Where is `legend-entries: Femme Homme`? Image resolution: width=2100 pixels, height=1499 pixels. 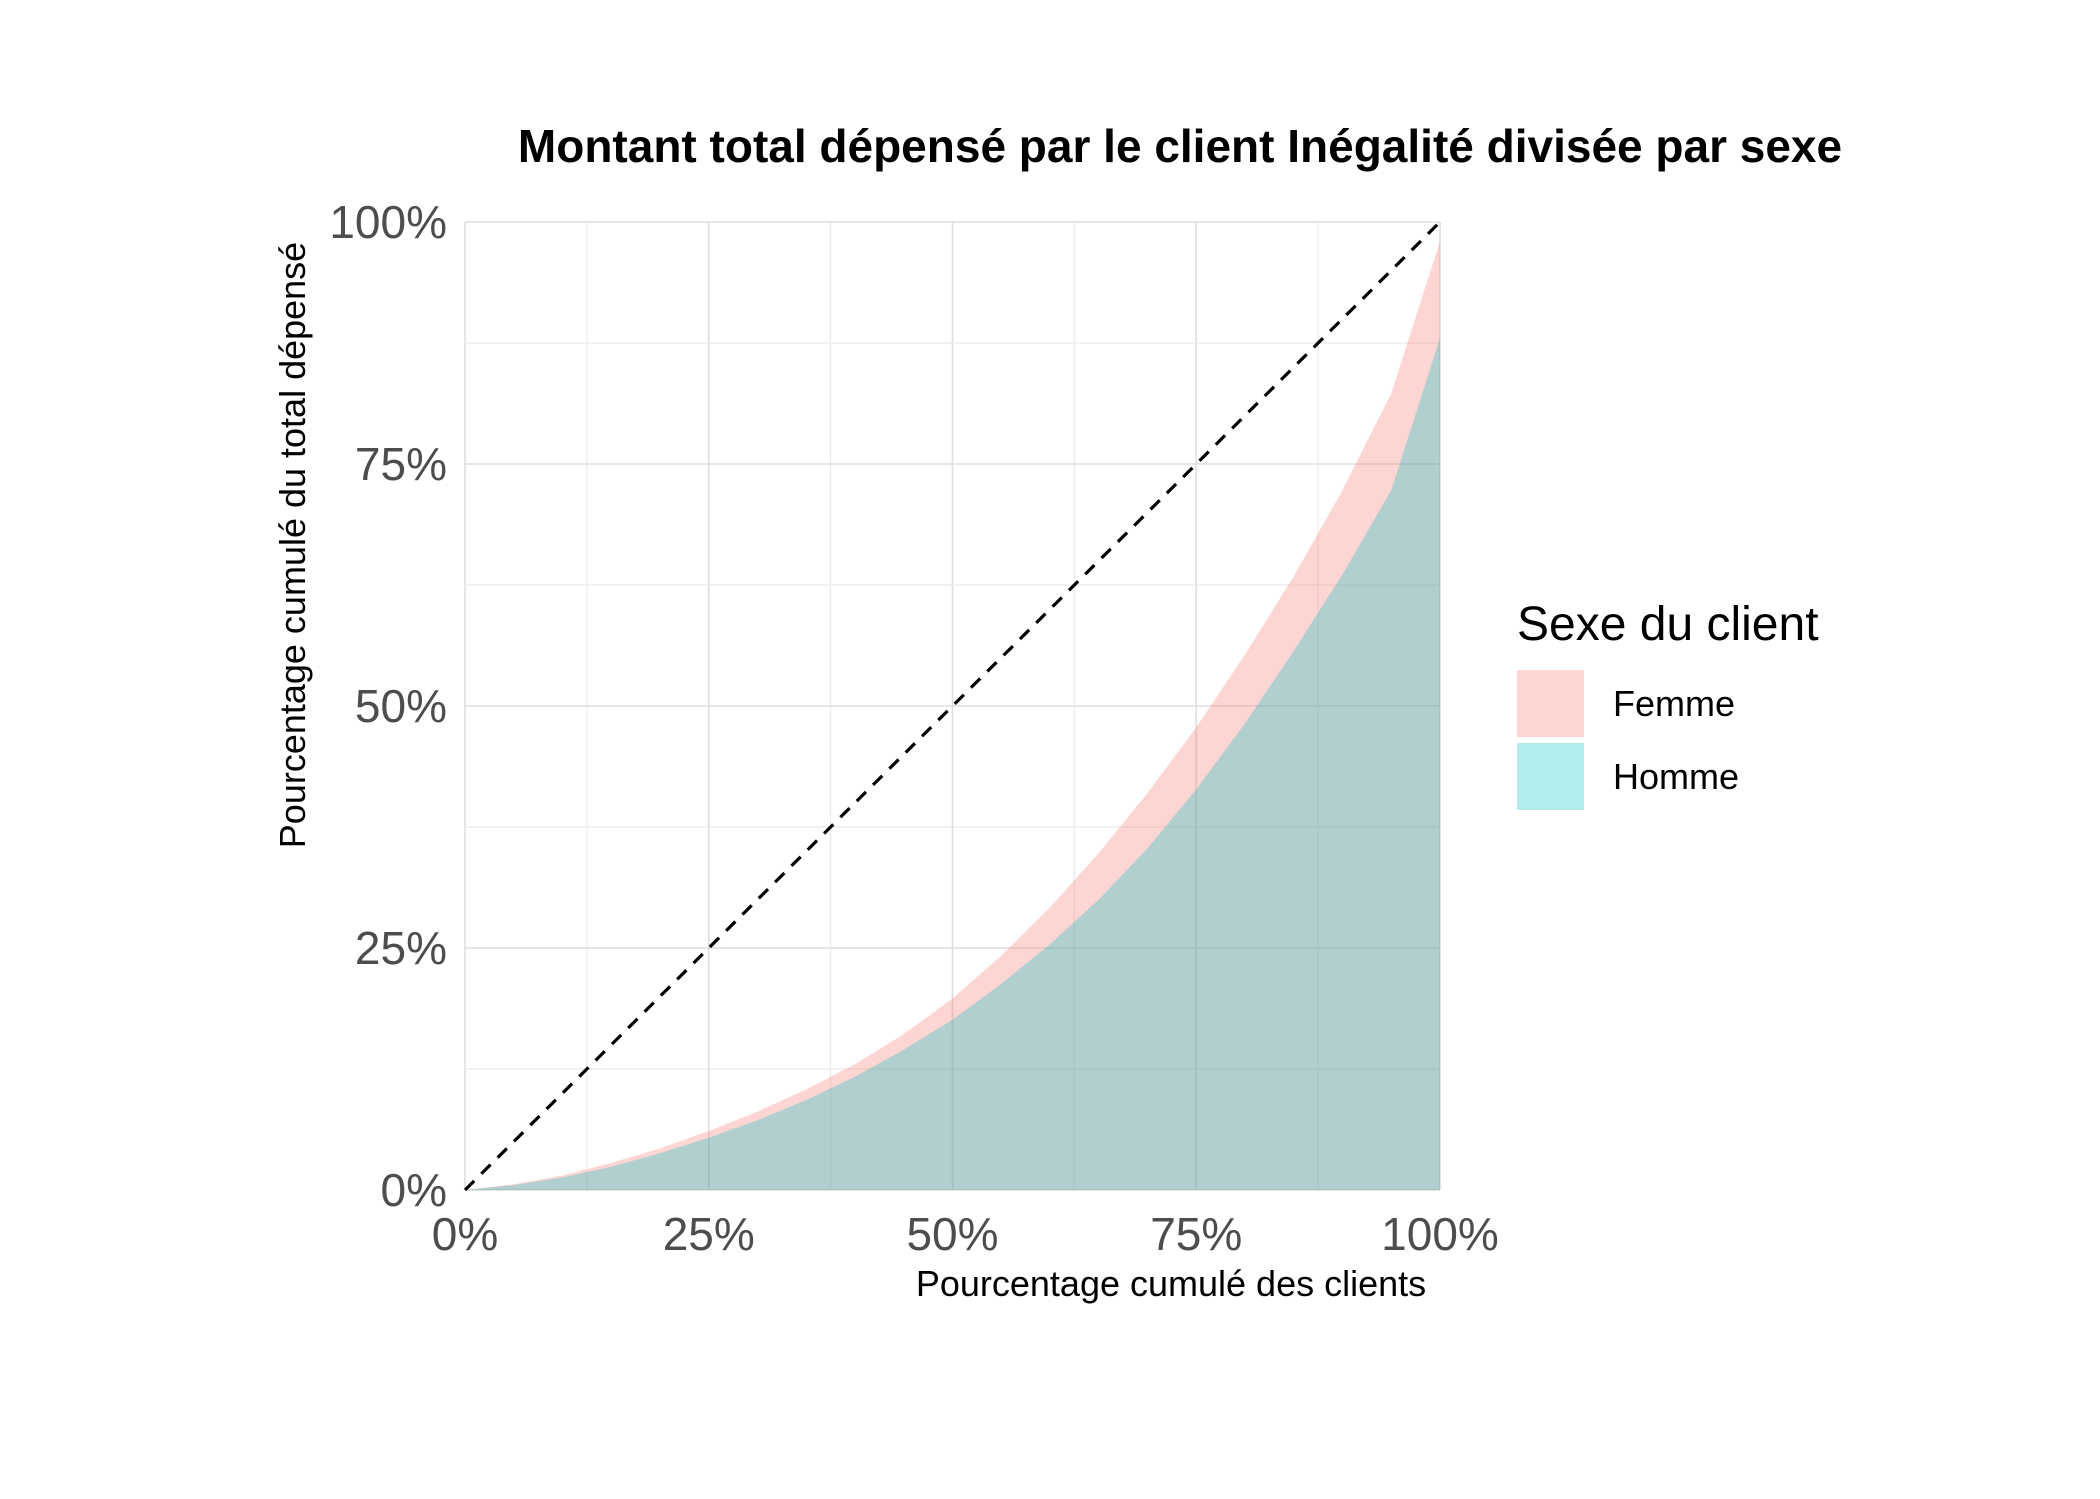 legend-entries: Femme Homme is located at coordinates (1628, 740).